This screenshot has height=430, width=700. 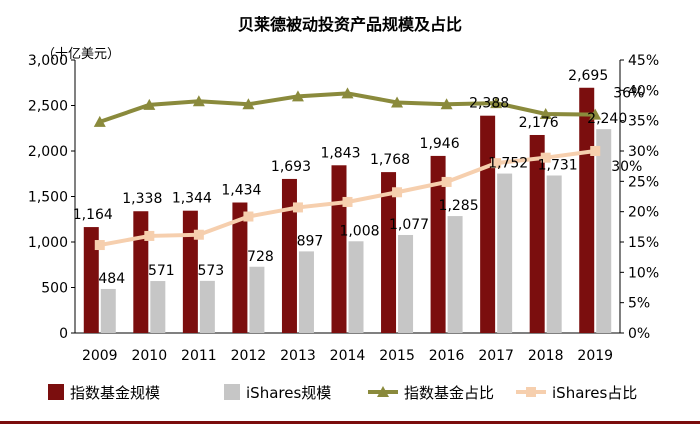 I want to click on bar-label-index-fund: 2,176, so click(x=539, y=123).